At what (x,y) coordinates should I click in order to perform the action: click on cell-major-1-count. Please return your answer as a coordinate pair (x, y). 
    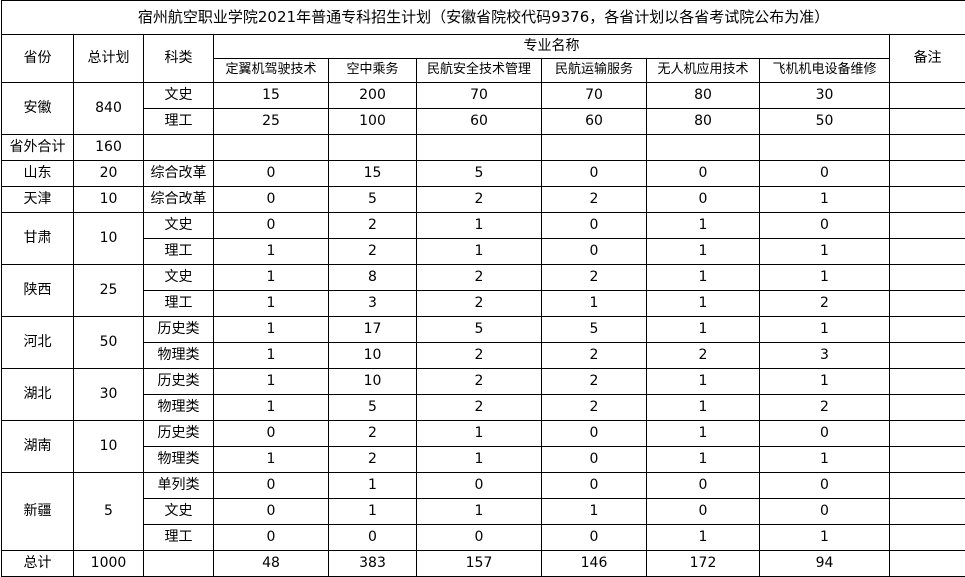
    Looking at the image, I should click on (271, 148).